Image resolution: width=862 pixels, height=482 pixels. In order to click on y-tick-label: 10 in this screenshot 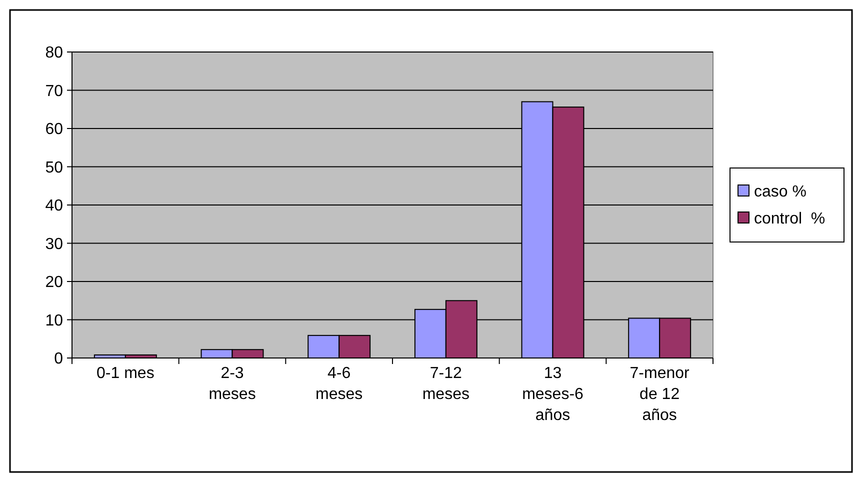, I will do `click(54, 321)`.